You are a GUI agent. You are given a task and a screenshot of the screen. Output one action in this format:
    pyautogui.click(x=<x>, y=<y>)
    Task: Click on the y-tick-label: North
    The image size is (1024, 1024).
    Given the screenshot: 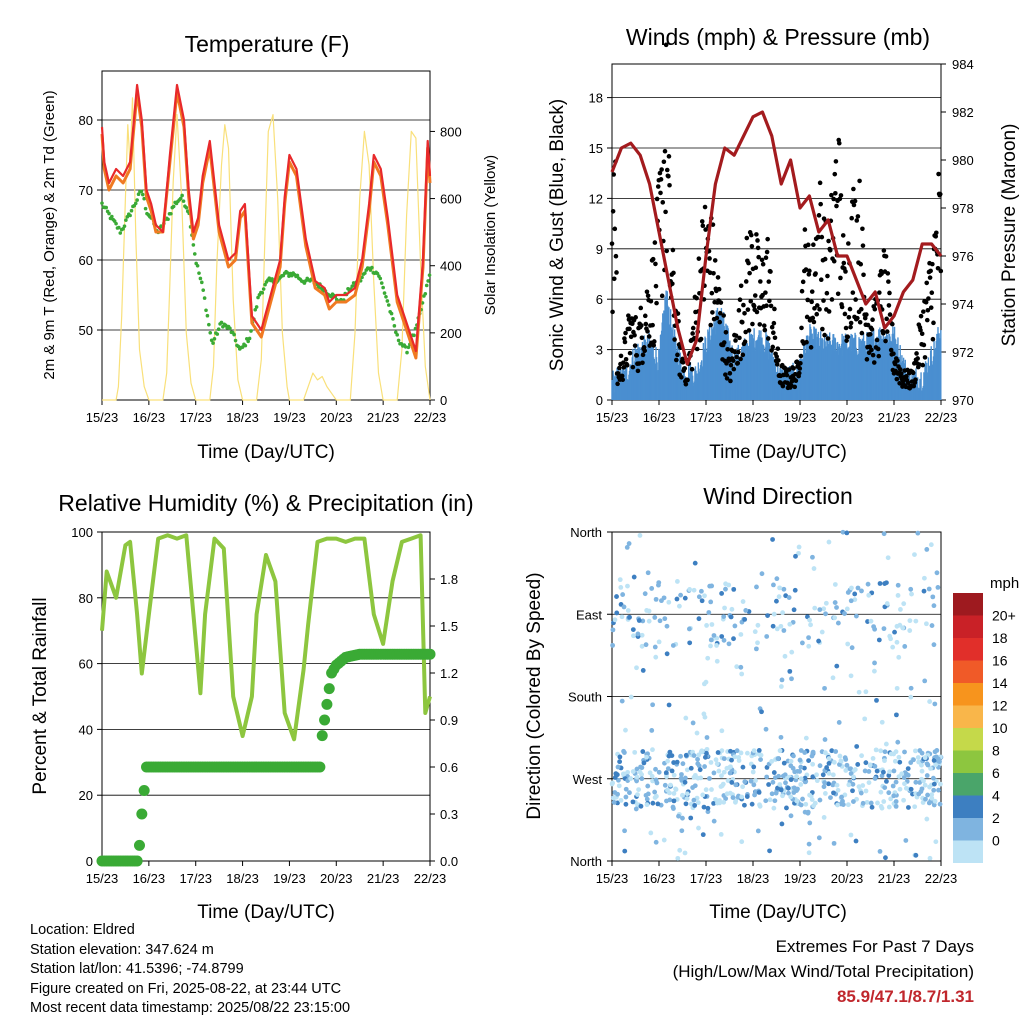 What is the action you would take?
    pyautogui.click(x=586, y=532)
    